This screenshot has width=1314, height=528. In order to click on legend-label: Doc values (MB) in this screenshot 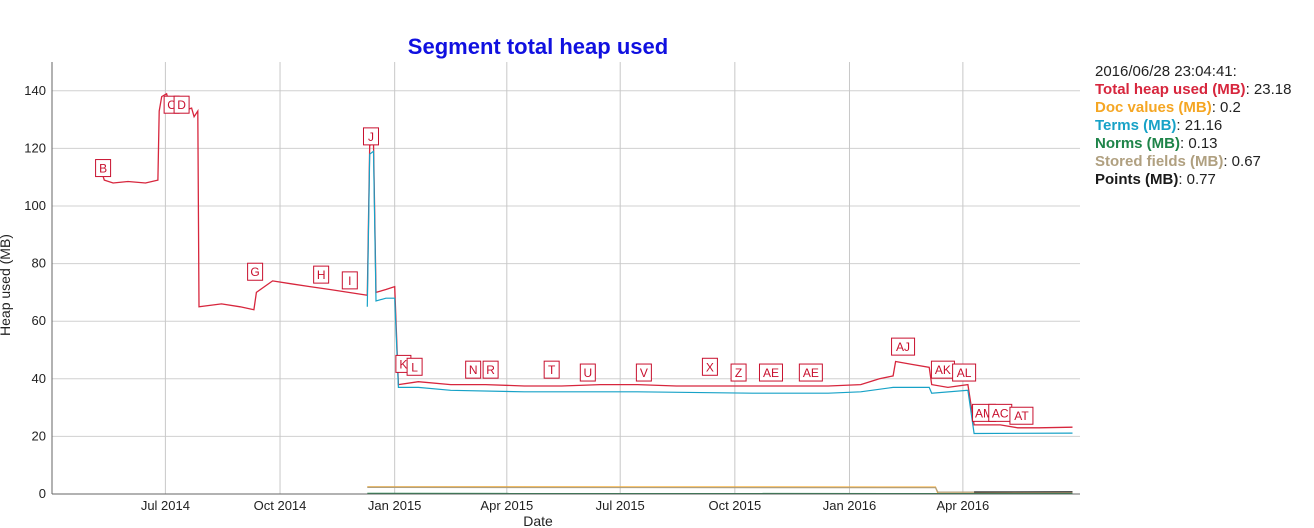, I will do `click(1153, 107)`.